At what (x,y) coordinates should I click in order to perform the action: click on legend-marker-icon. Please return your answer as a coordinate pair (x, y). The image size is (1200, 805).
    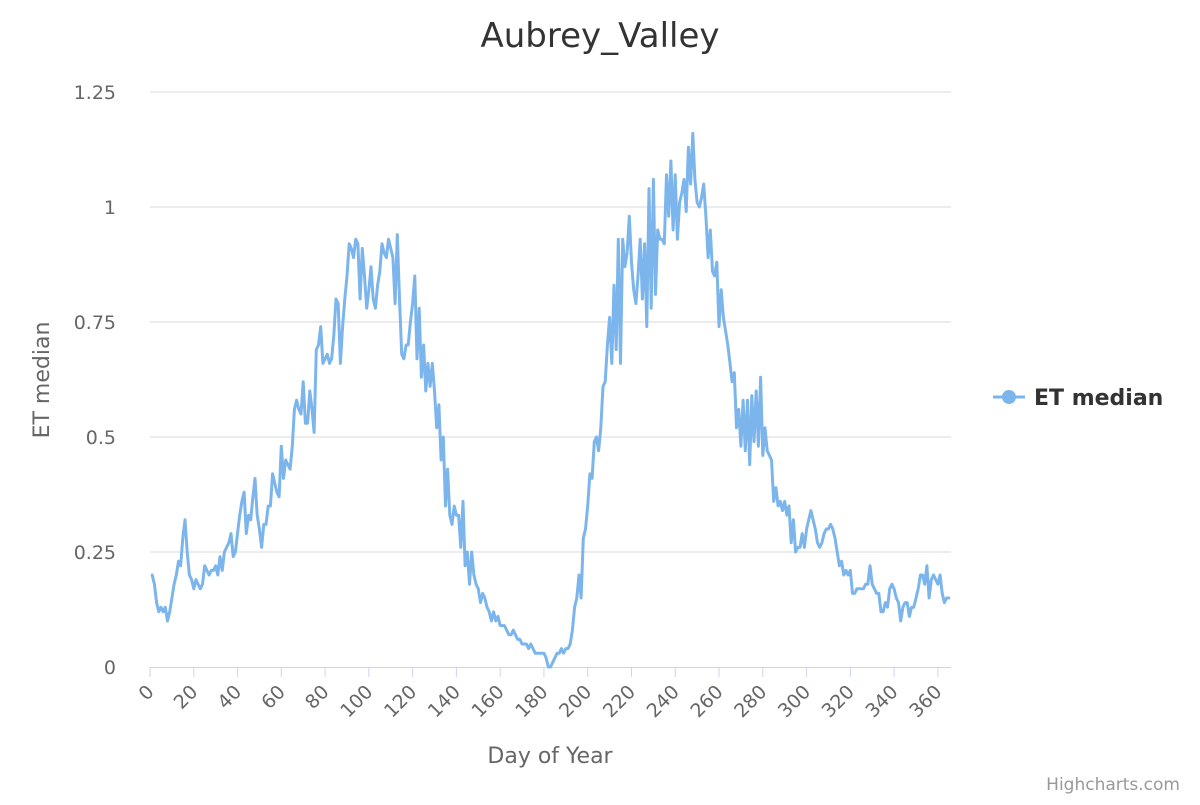
    Looking at the image, I should click on (1009, 397).